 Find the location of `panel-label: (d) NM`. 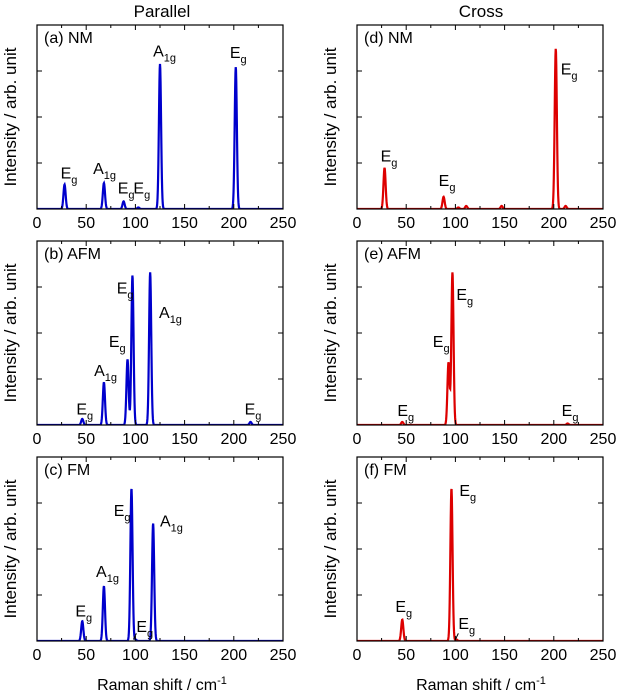

panel-label: (d) NM is located at coordinates (388, 38).